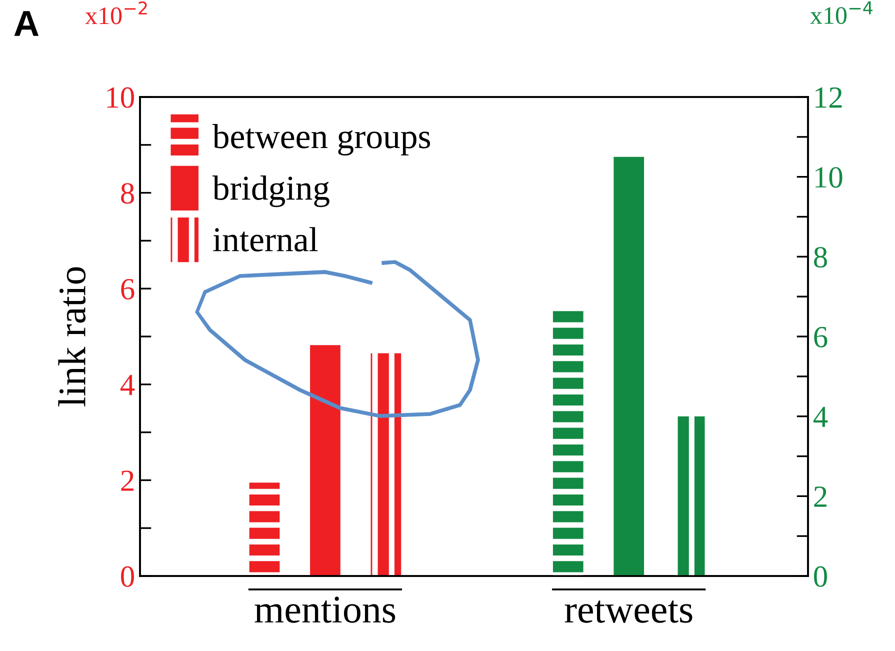  Describe the element at coordinates (271, 192) in the screenshot. I see `legend-label: bridging` at that location.